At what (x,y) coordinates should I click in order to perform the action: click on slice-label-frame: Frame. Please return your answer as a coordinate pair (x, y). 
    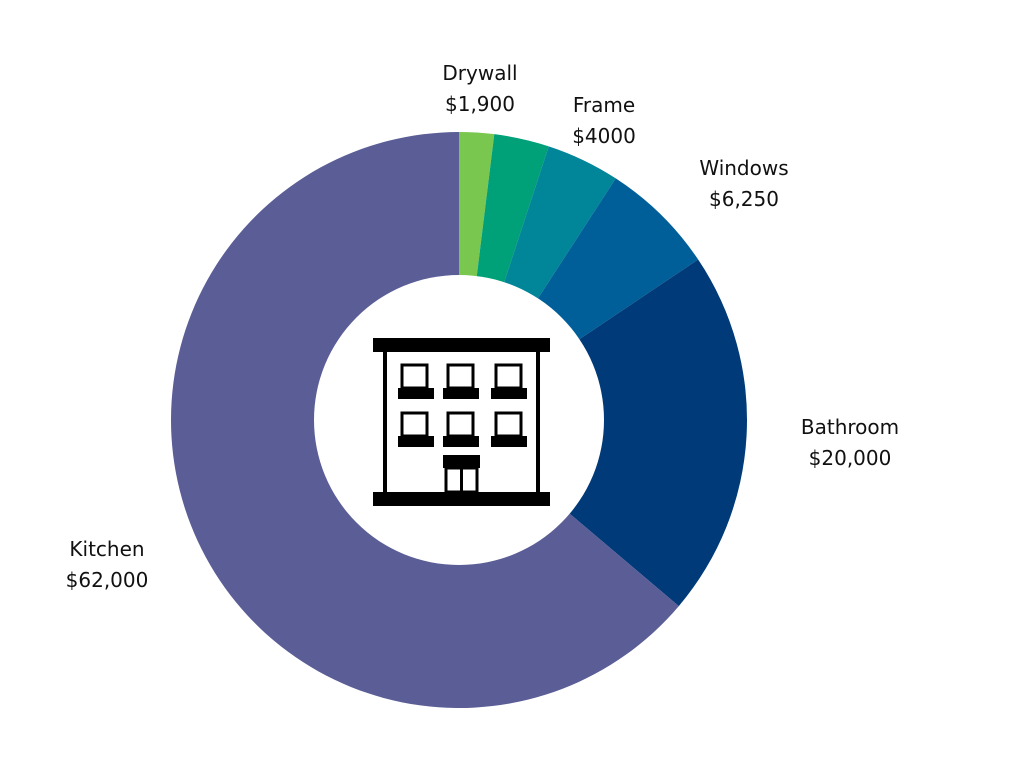
    Looking at the image, I should click on (604, 105).